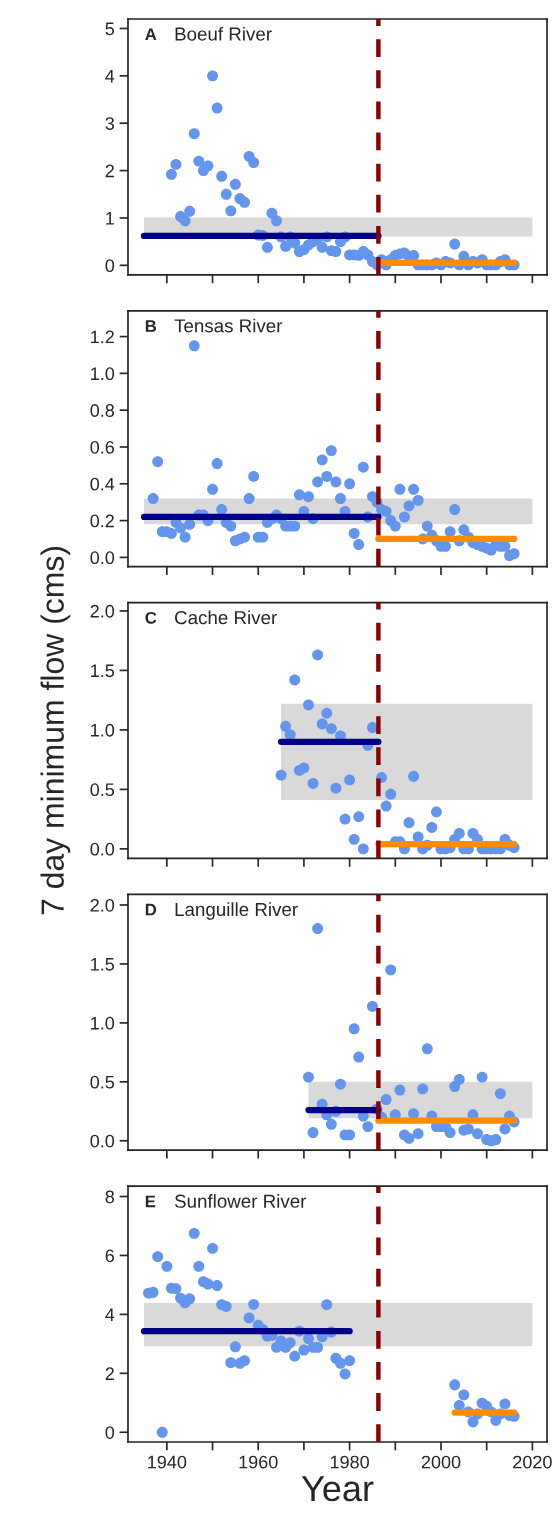  Describe the element at coordinates (151, 909) in the screenshot. I see `annotation: D` at that location.